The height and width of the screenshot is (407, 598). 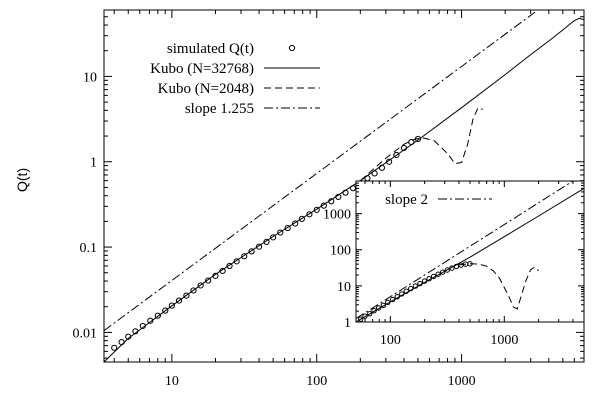 I want to click on inset-series-group, so click(x=470, y=251).